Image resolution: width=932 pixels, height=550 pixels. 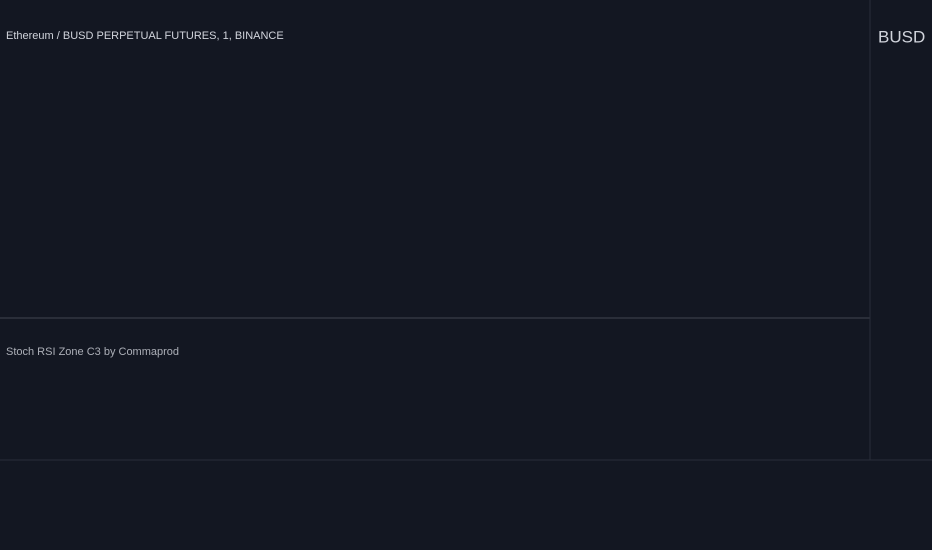 I want to click on currency-label: BUSD, so click(x=901, y=36).